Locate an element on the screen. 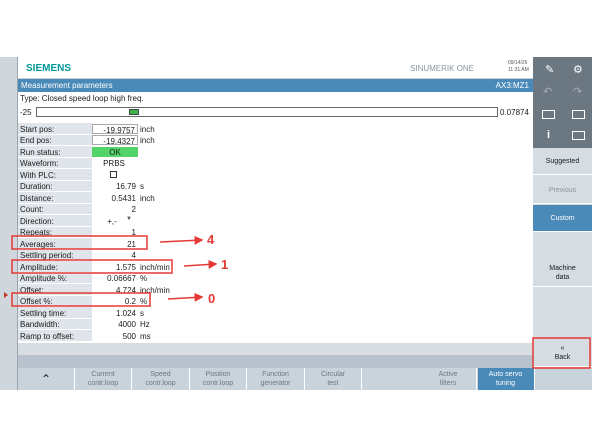 This screenshot has height=444, width=592. parameter-unit: ms is located at coordinates (145, 336).